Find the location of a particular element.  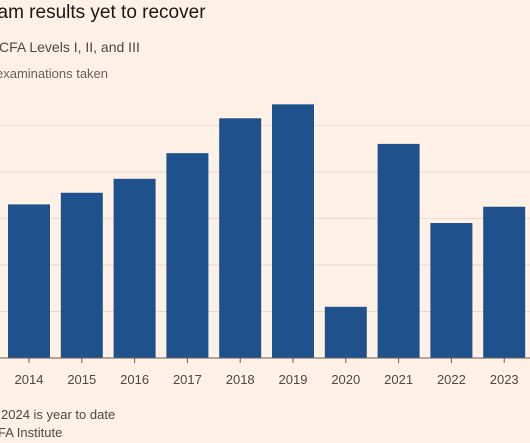

x-tick-label: 2018 is located at coordinates (240, 379).